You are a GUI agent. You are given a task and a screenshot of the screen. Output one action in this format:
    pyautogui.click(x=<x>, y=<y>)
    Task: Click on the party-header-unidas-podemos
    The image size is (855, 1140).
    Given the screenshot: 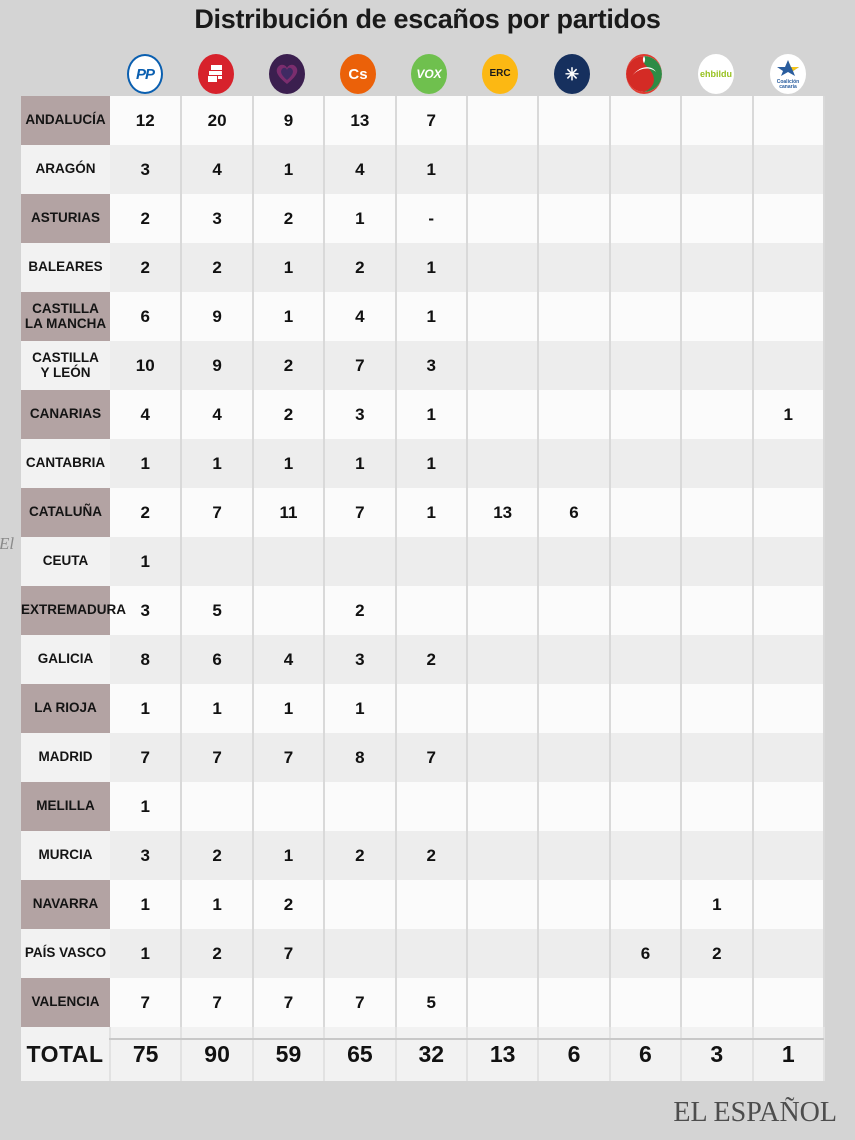 What is the action you would take?
    pyautogui.click(x=287, y=74)
    